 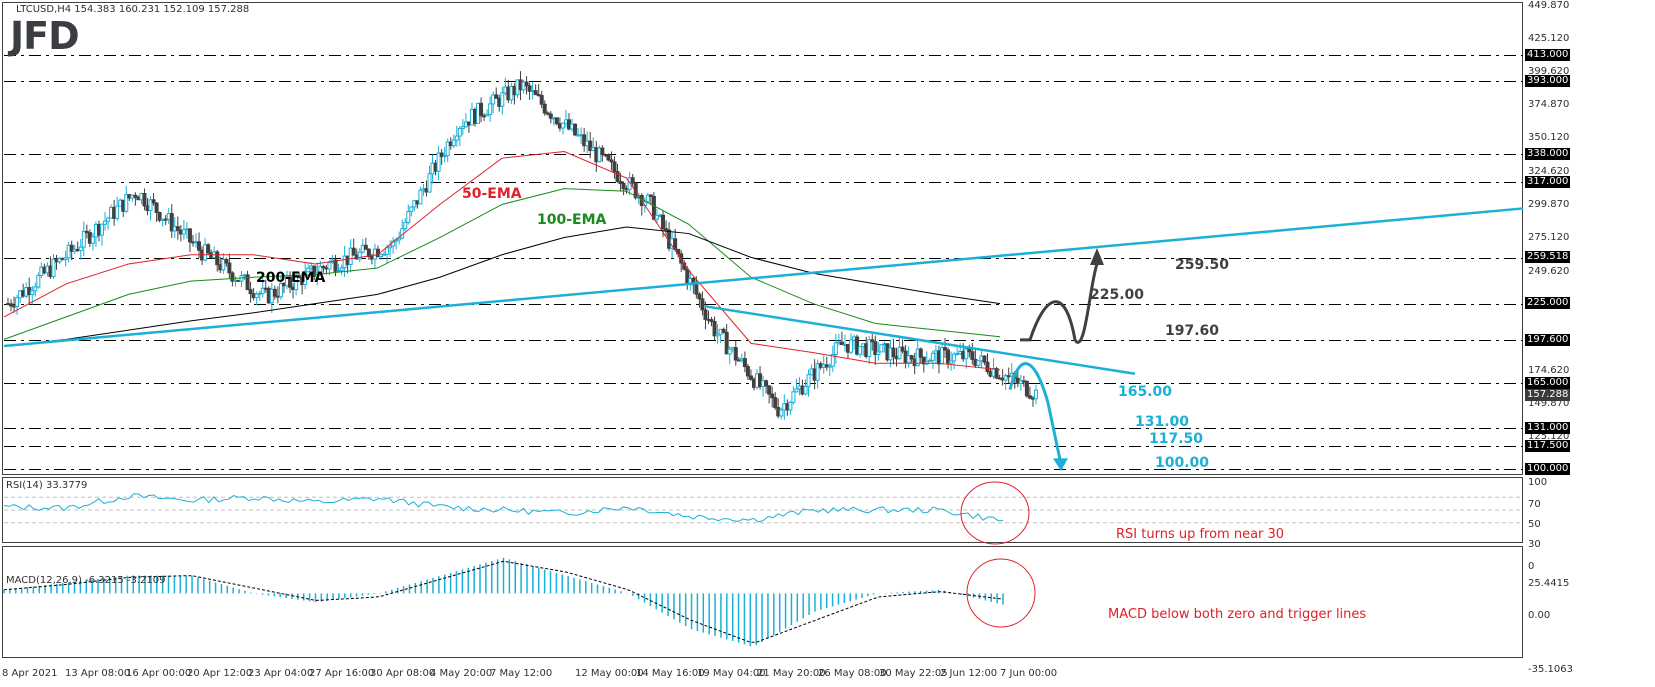 I want to click on time-tick: 30 May 22:05, so click(x=913, y=673).